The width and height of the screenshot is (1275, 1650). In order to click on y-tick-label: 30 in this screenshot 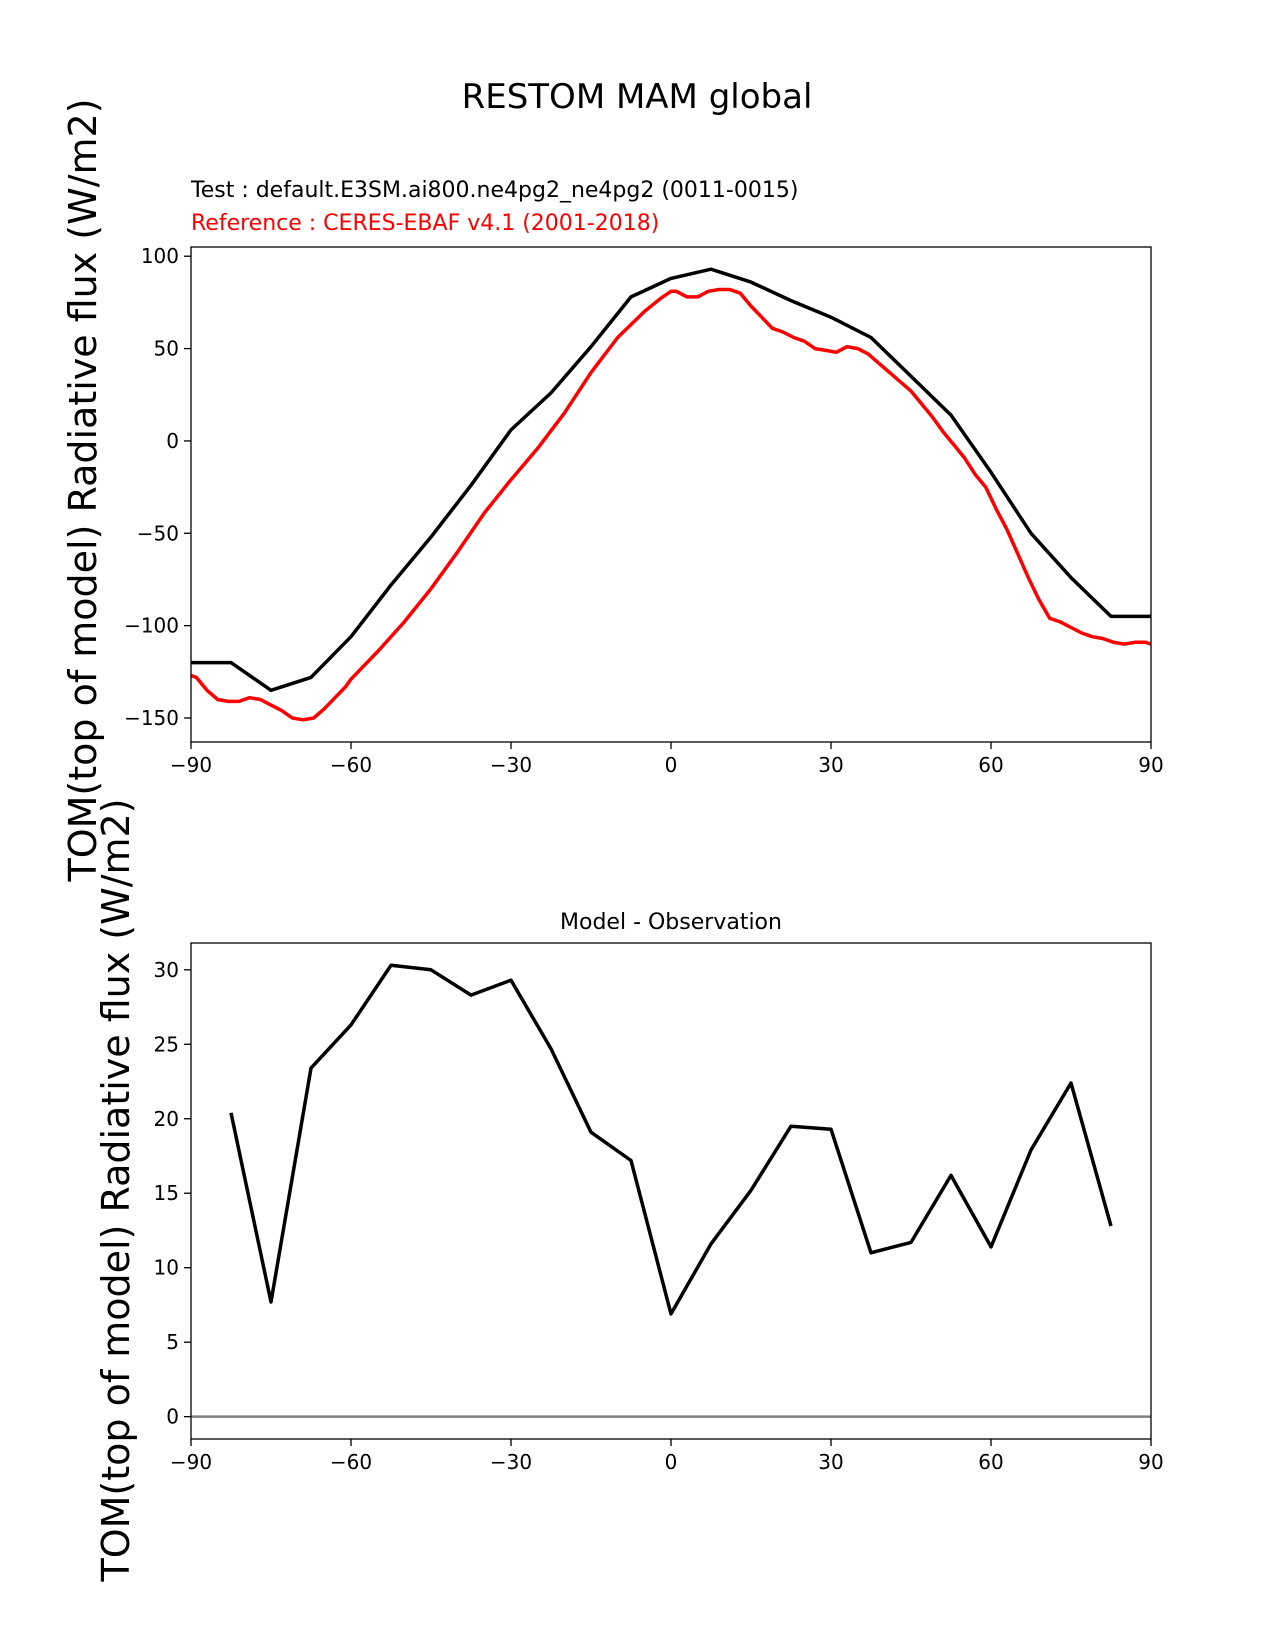, I will do `click(166, 970)`.